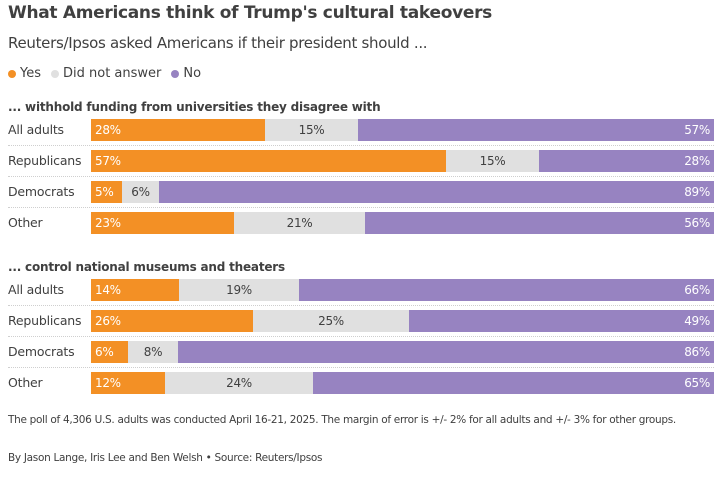 This screenshot has height=477, width=718. Describe the element at coordinates (506, 290) in the screenshot. I see `bar-segment-no: 66%` at that location.